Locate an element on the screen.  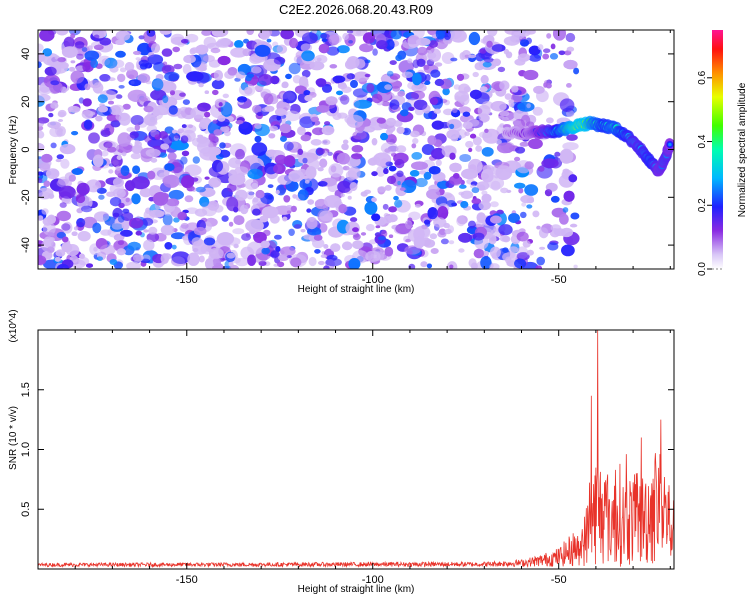
x-tick-label: -50 is located at coordinates (559, 280).